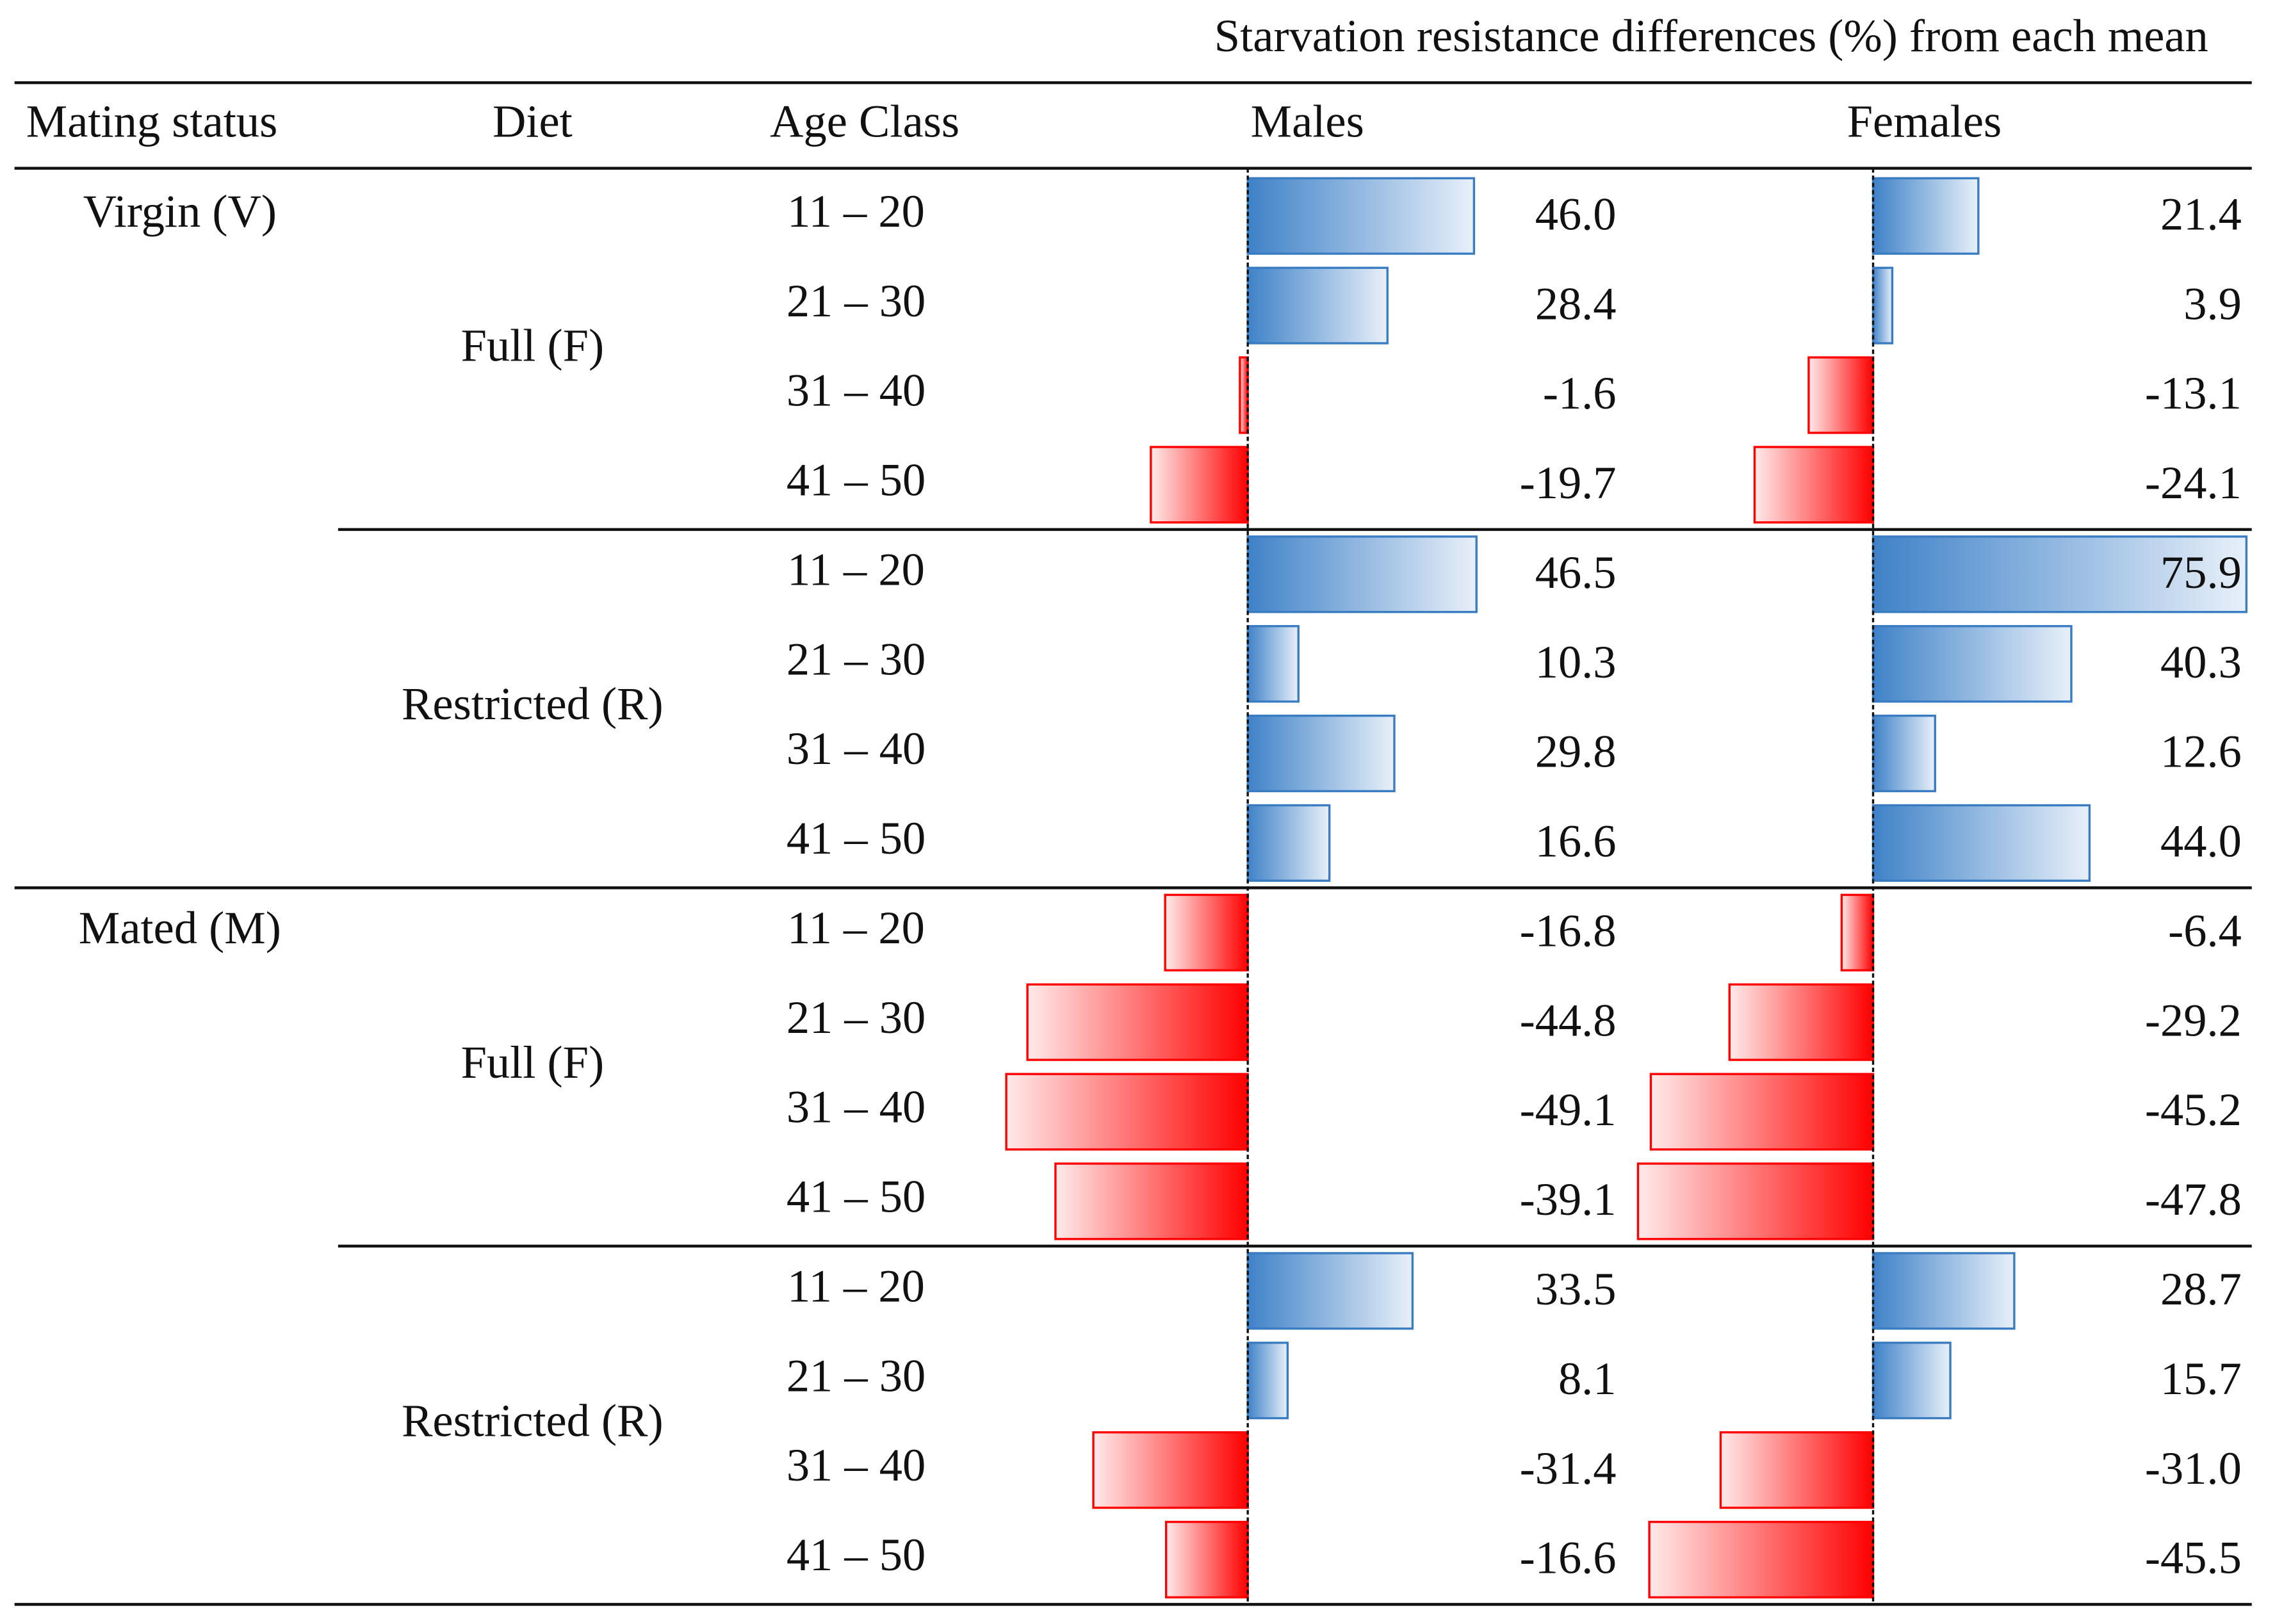 Image resolution: width=2275 pixels, height=1624 pixels. I want to click on value-label: 28.4, so click(1576, 303).